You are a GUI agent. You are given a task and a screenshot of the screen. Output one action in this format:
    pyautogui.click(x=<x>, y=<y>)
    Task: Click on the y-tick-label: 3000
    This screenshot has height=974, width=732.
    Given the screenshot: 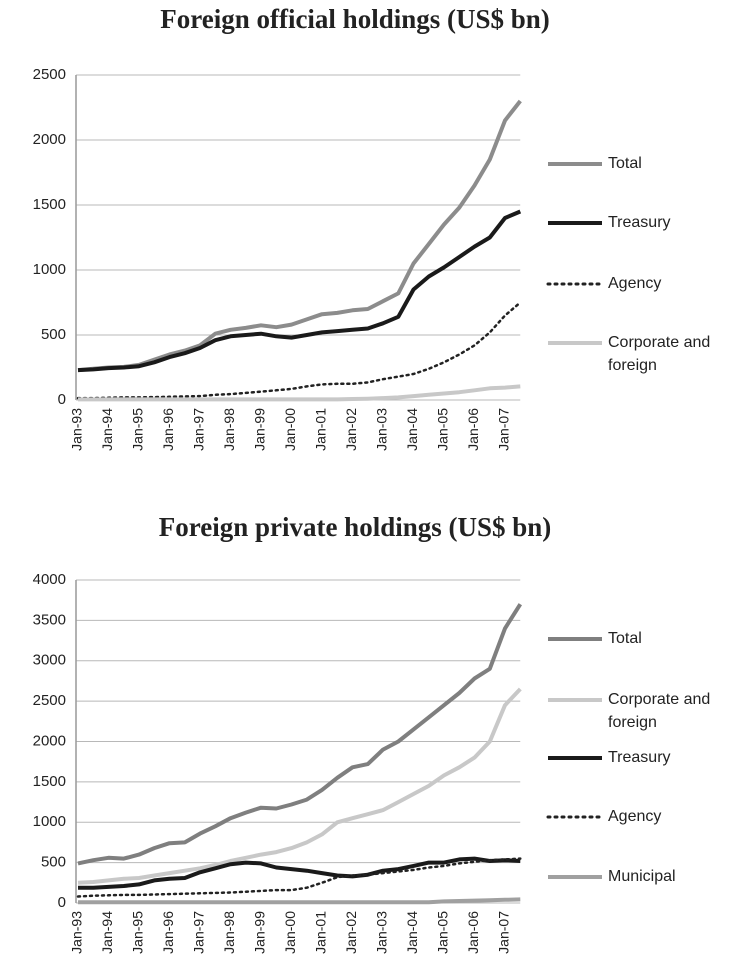 What is the action you would take?
    pyautogui.click(x=49, y=660)
    